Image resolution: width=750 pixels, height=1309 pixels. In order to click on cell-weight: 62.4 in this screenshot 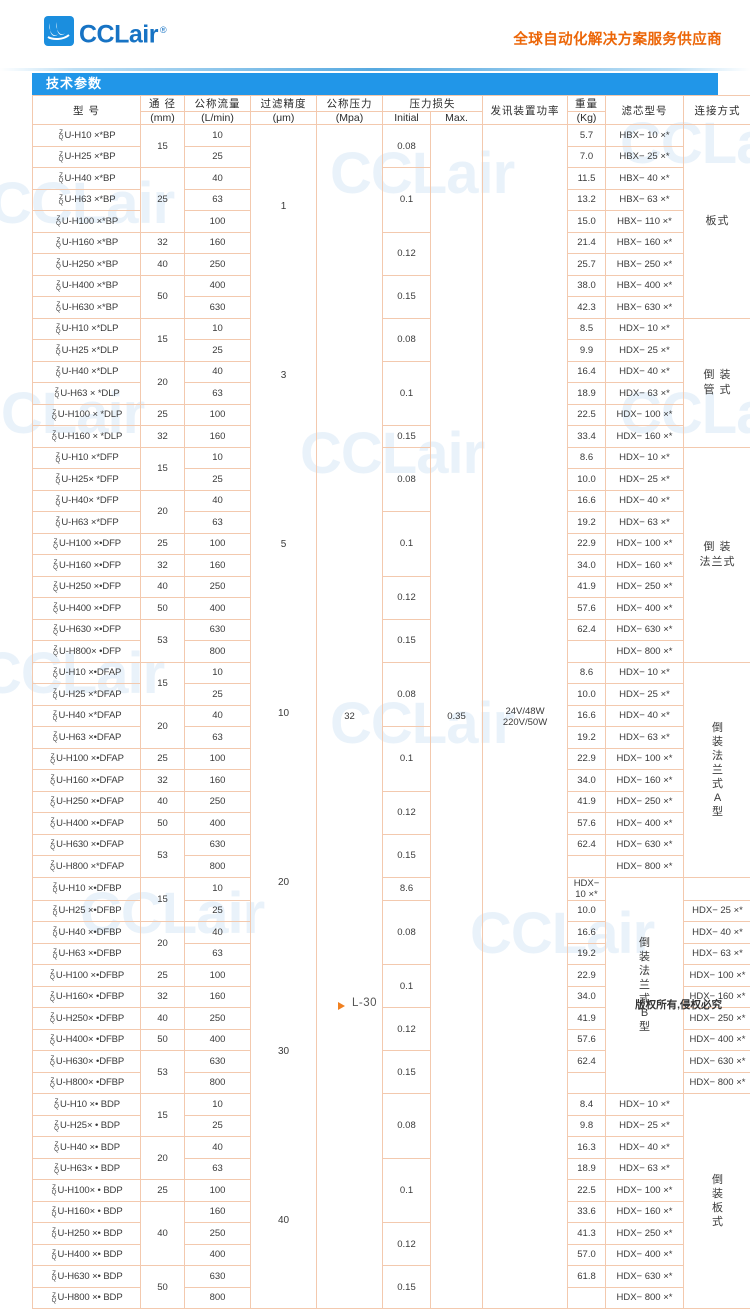, I will do `click(587, 1062)`.